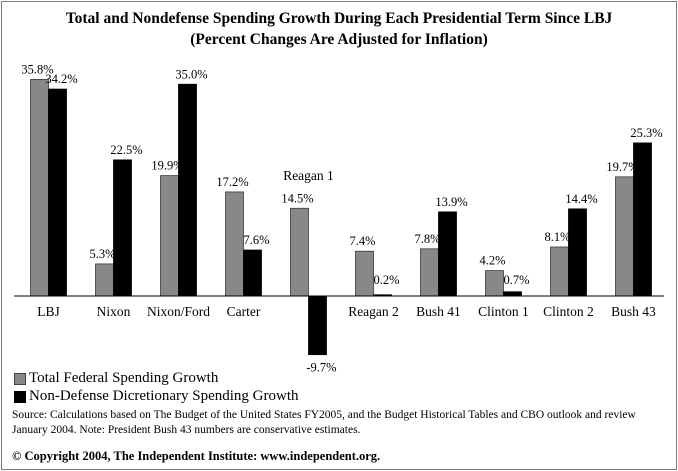  I want to click on data-label-total-nixon: 5.3%, so click(102, 254).